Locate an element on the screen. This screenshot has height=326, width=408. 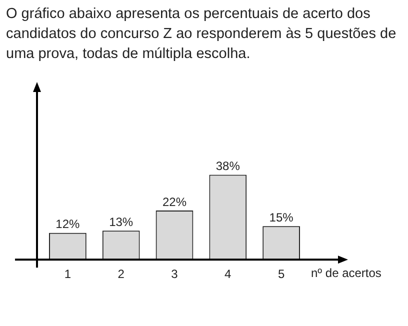
data-label: 15% is located at coordinates (281, 217).